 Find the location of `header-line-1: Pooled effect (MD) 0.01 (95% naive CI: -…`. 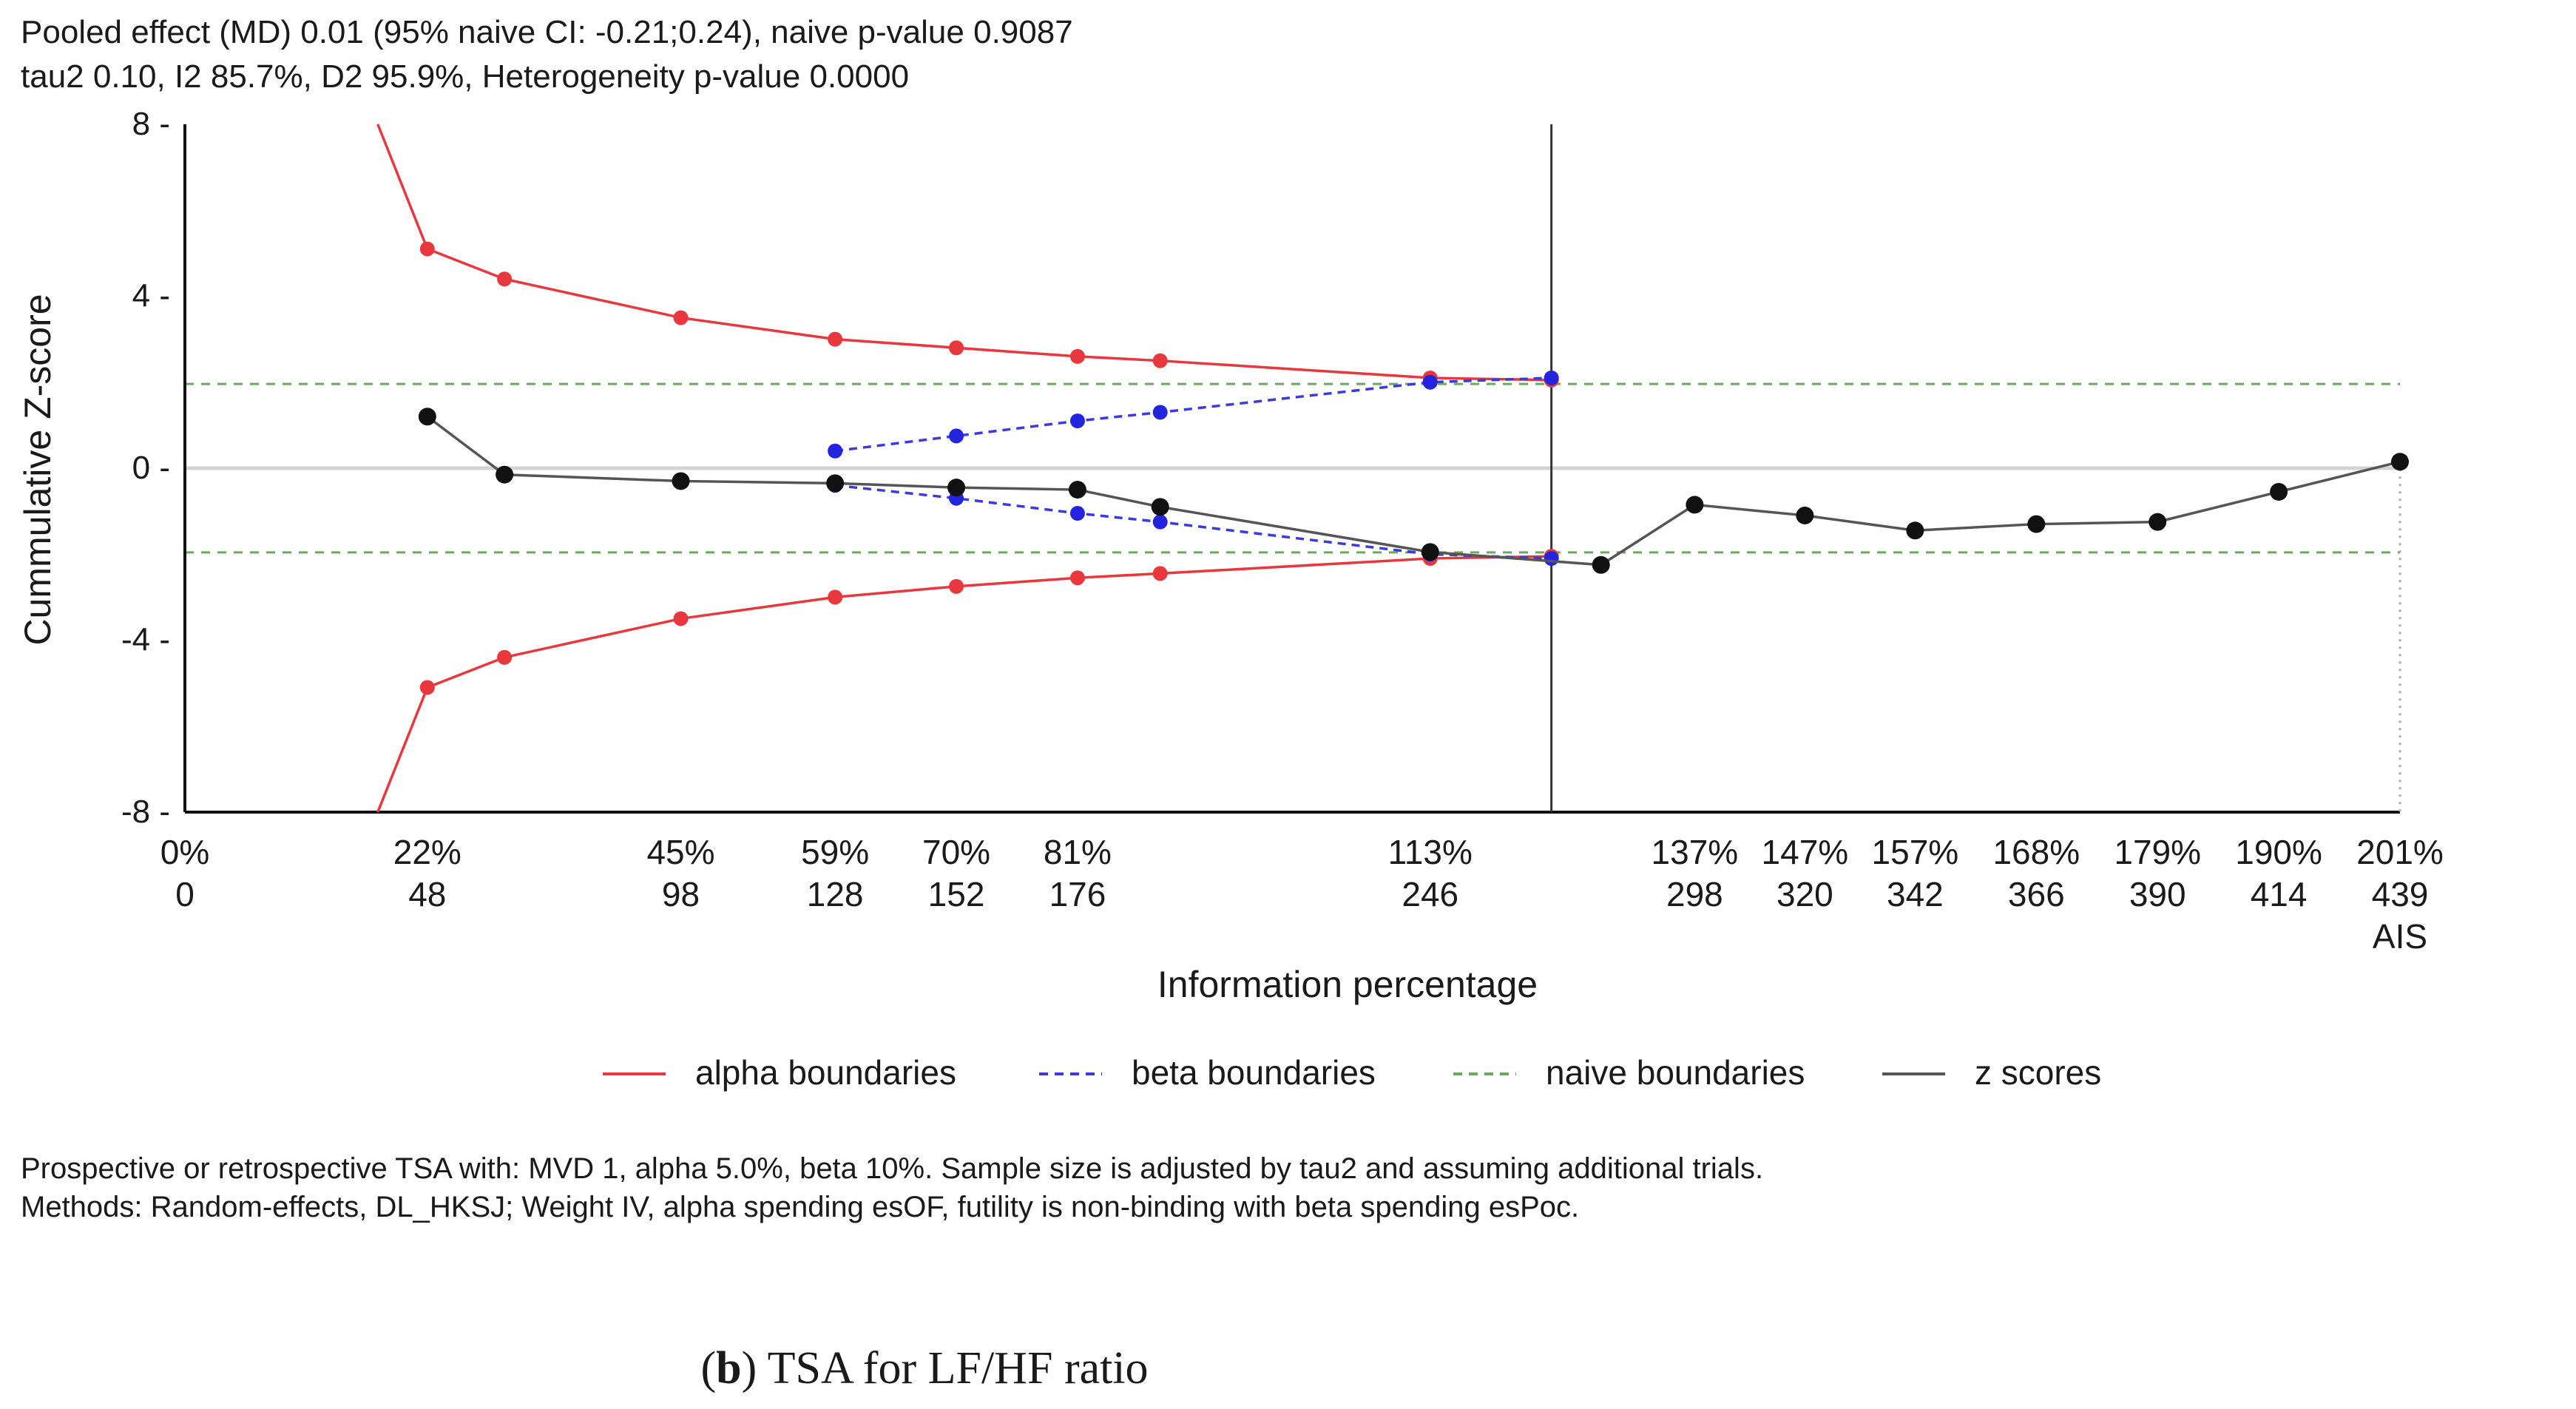

header-line-1: Pooled effect (MD) 0.01 (95% naive CI: -… is located at coordinates (547, 32).